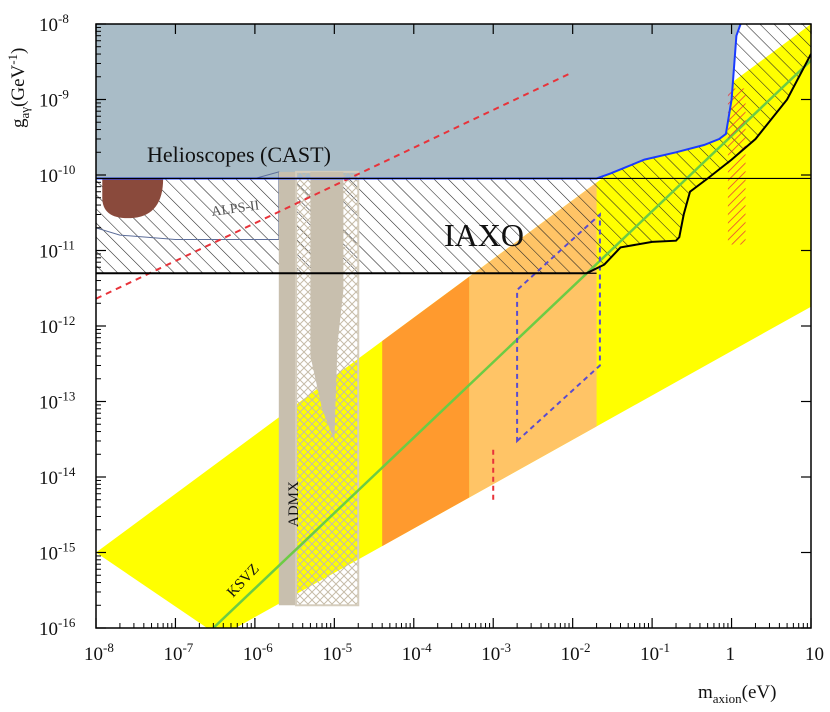  I want to click on x-tick-label: 10⁻¹, so click(655, 652).